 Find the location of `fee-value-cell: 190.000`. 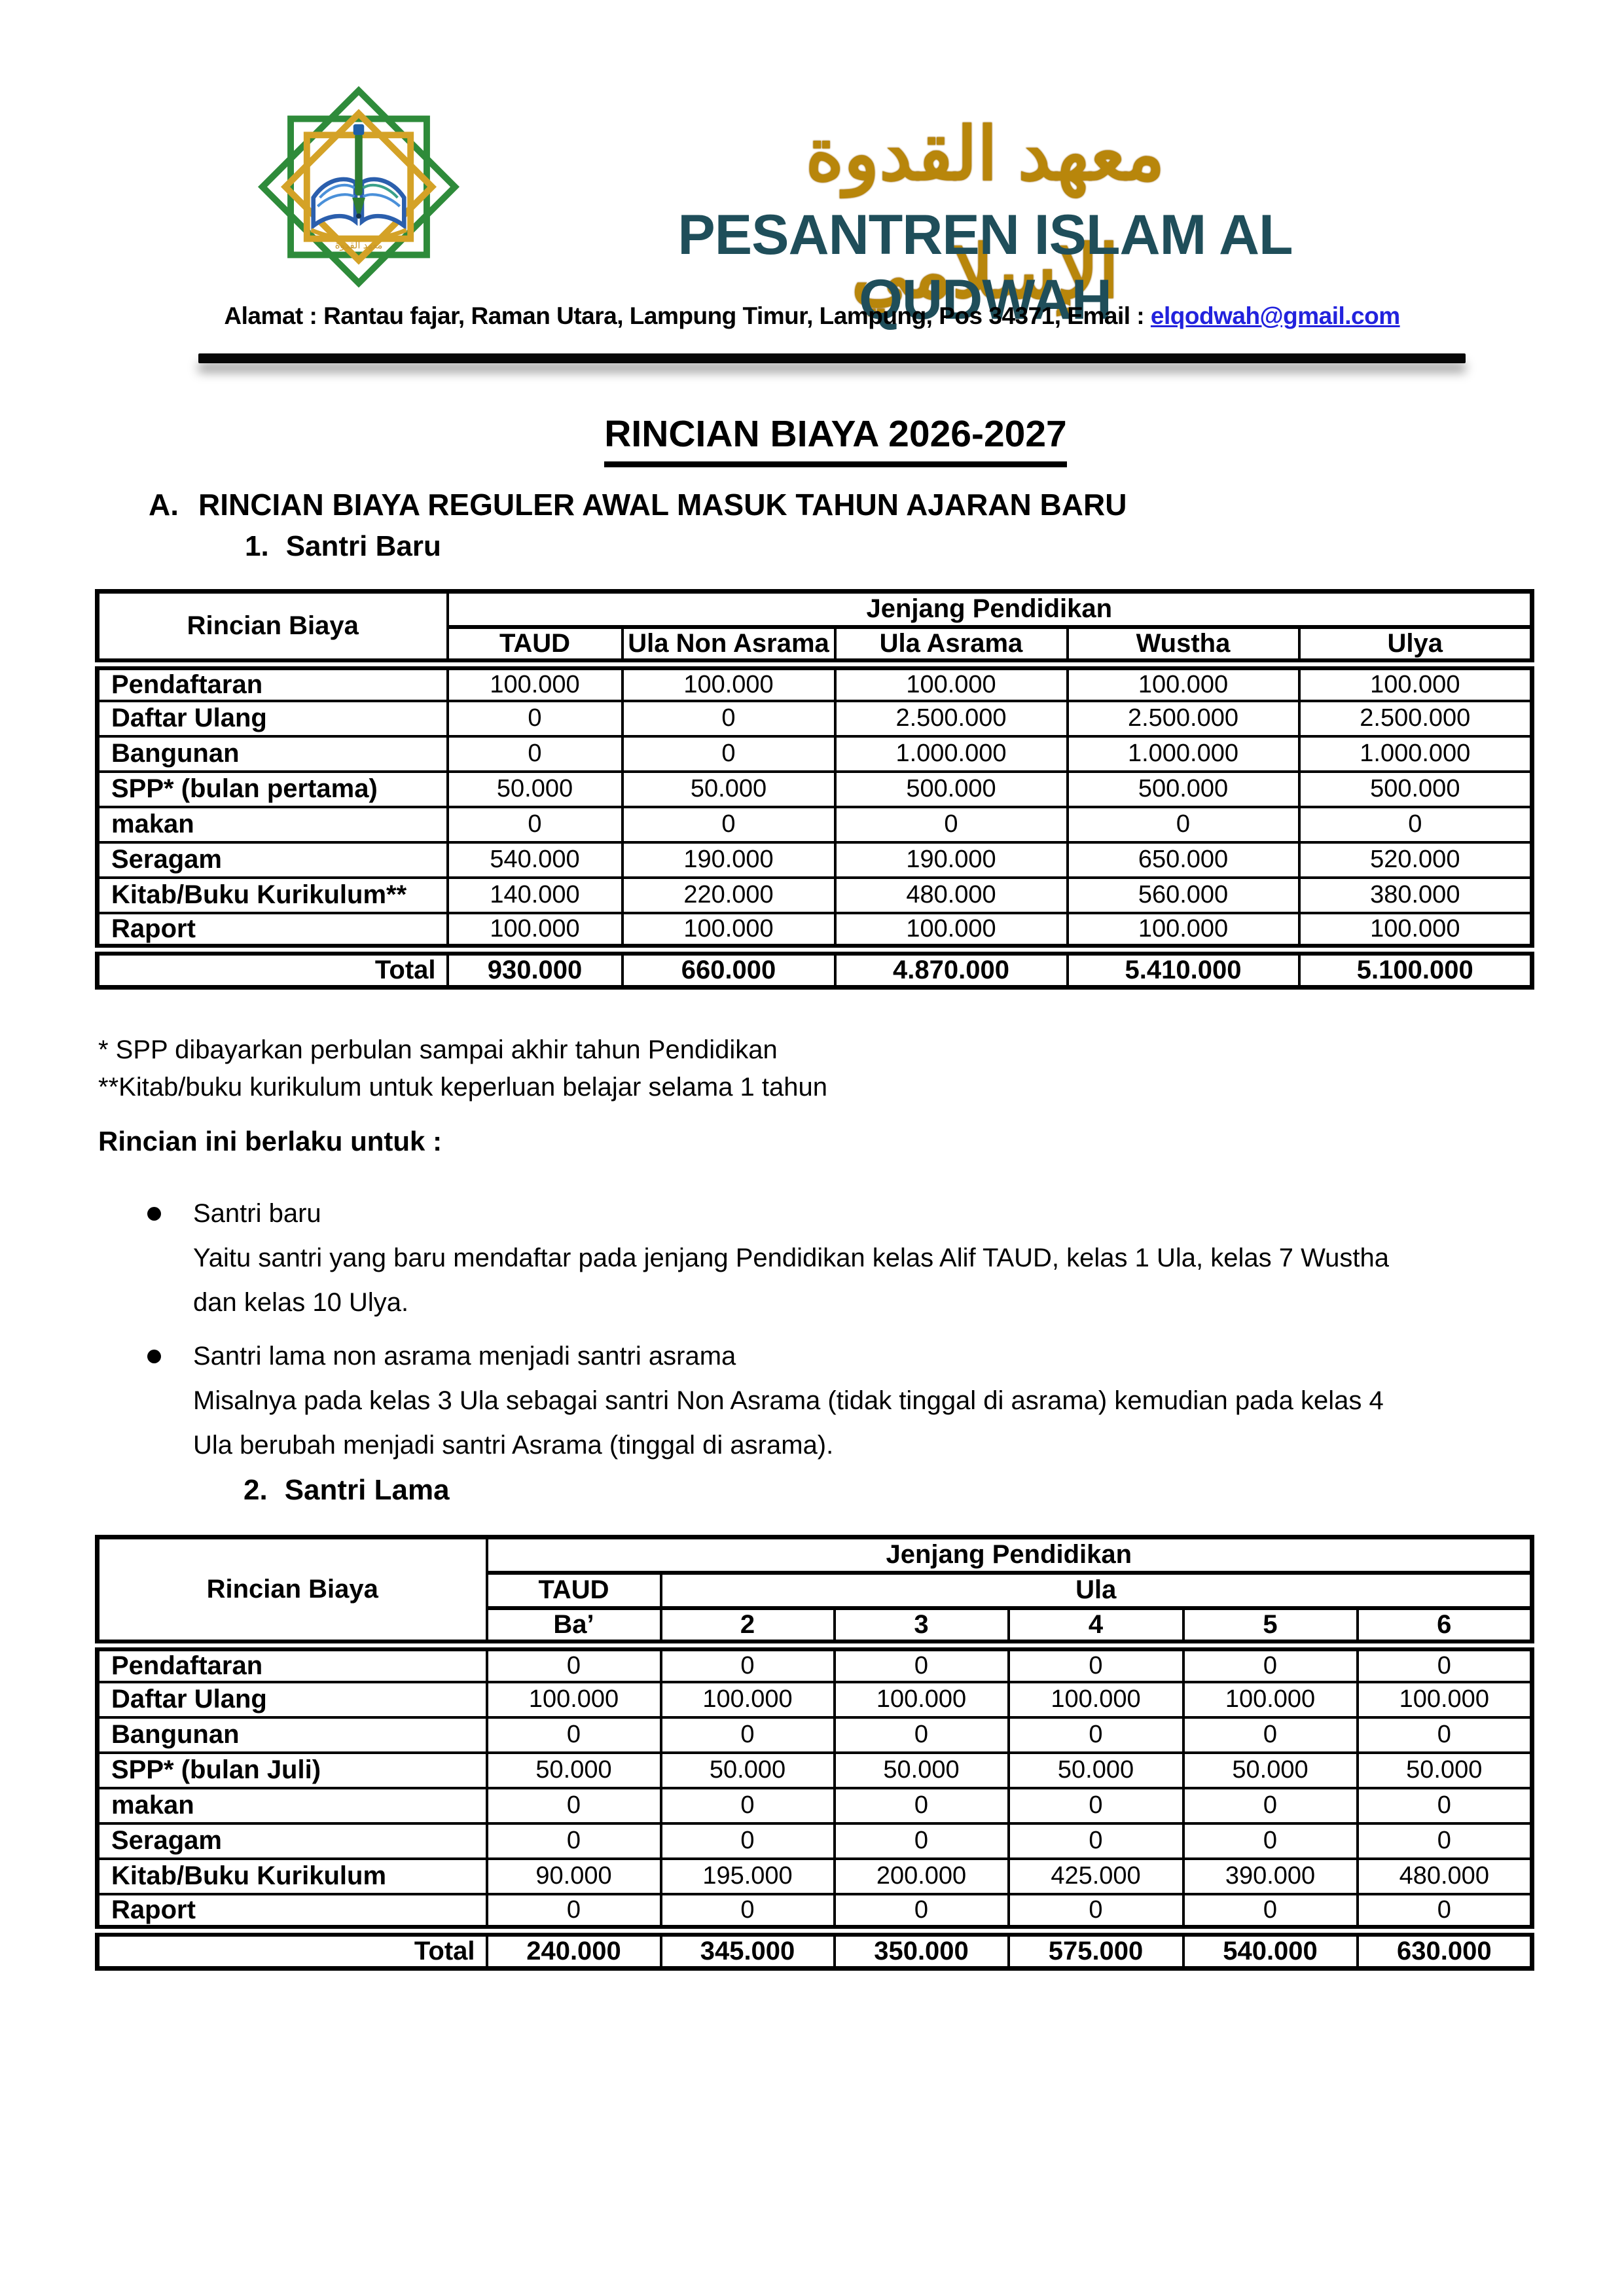

fee-value-cell: 190.000 is located at coordinates (951, 859).